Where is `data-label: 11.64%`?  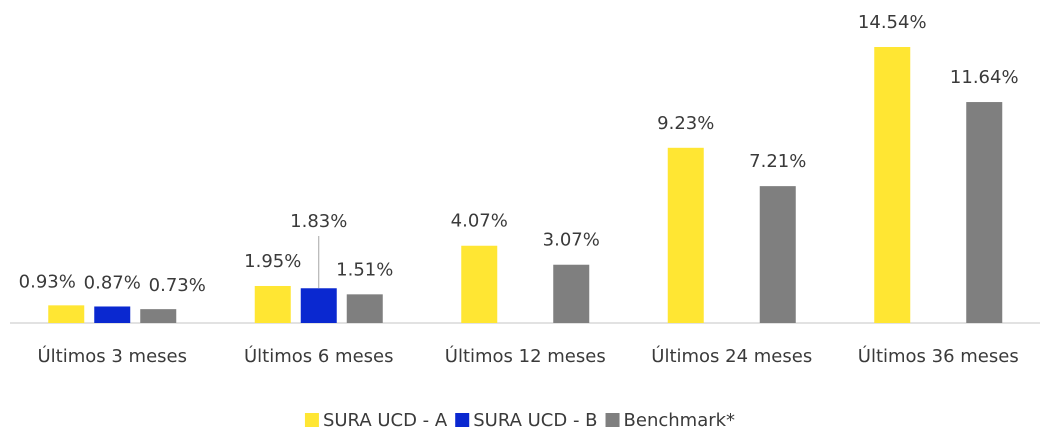
data-label: 11.64% is located at coordinates (984, 77).